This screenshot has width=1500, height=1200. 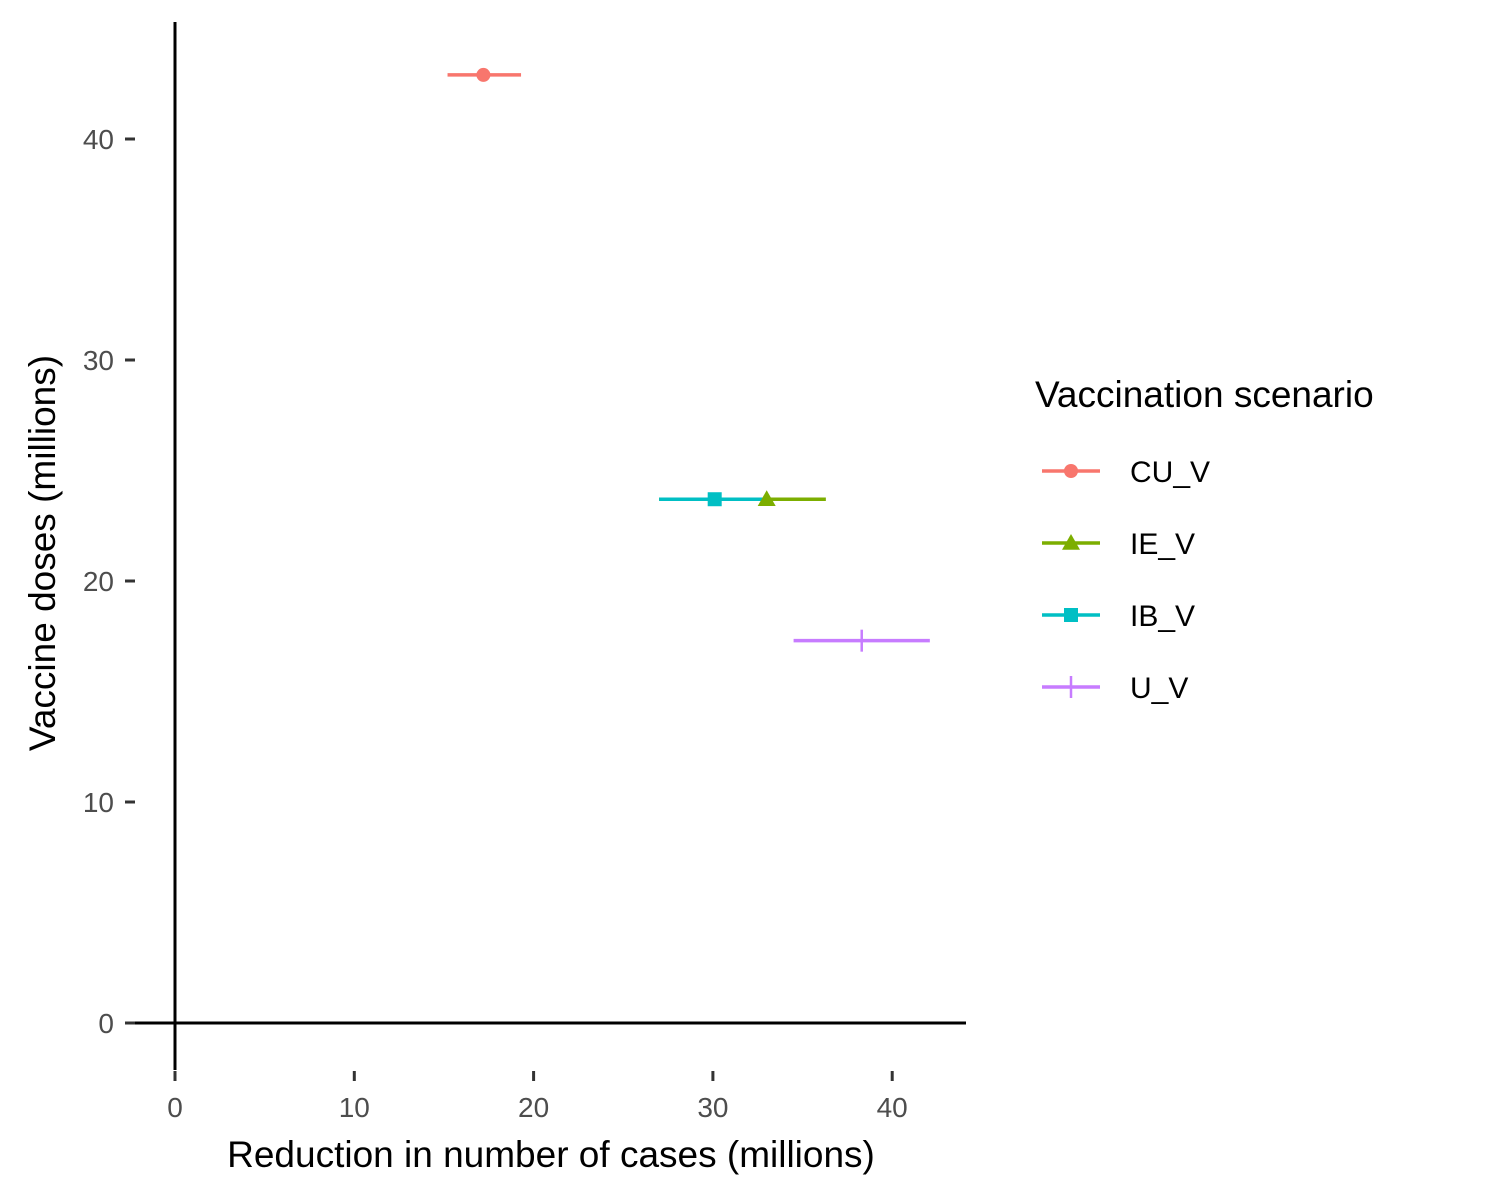 I want to click on y-tick-label: 30, so click(x=98, y=360).